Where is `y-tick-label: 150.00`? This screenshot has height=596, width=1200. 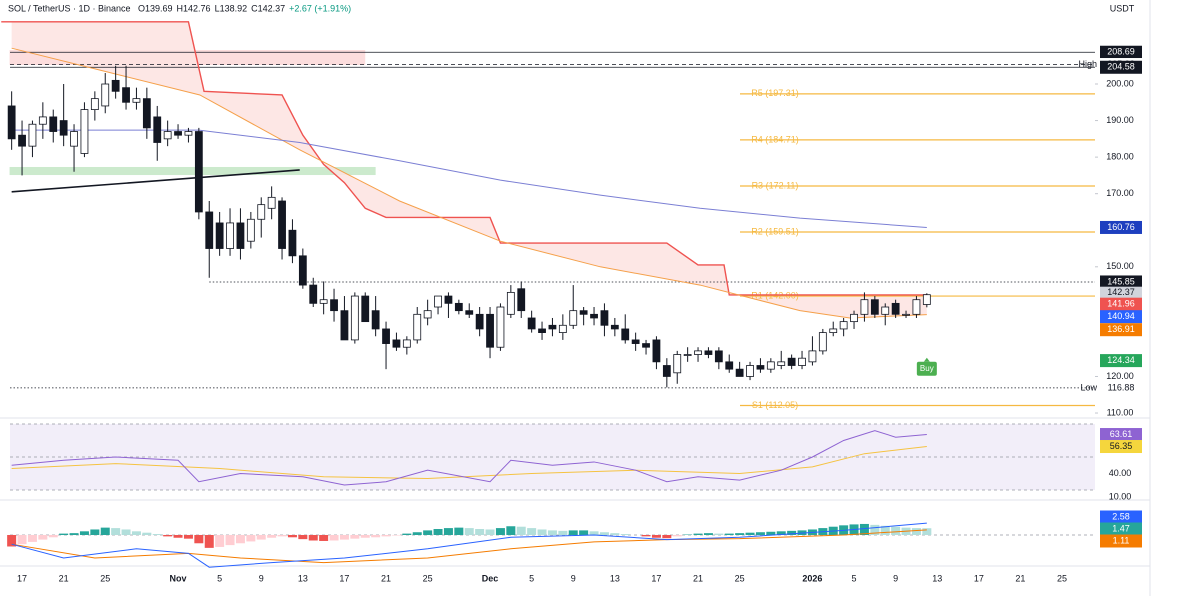 y-tick-label: 150.00 is located at coordinates (1120, 266).